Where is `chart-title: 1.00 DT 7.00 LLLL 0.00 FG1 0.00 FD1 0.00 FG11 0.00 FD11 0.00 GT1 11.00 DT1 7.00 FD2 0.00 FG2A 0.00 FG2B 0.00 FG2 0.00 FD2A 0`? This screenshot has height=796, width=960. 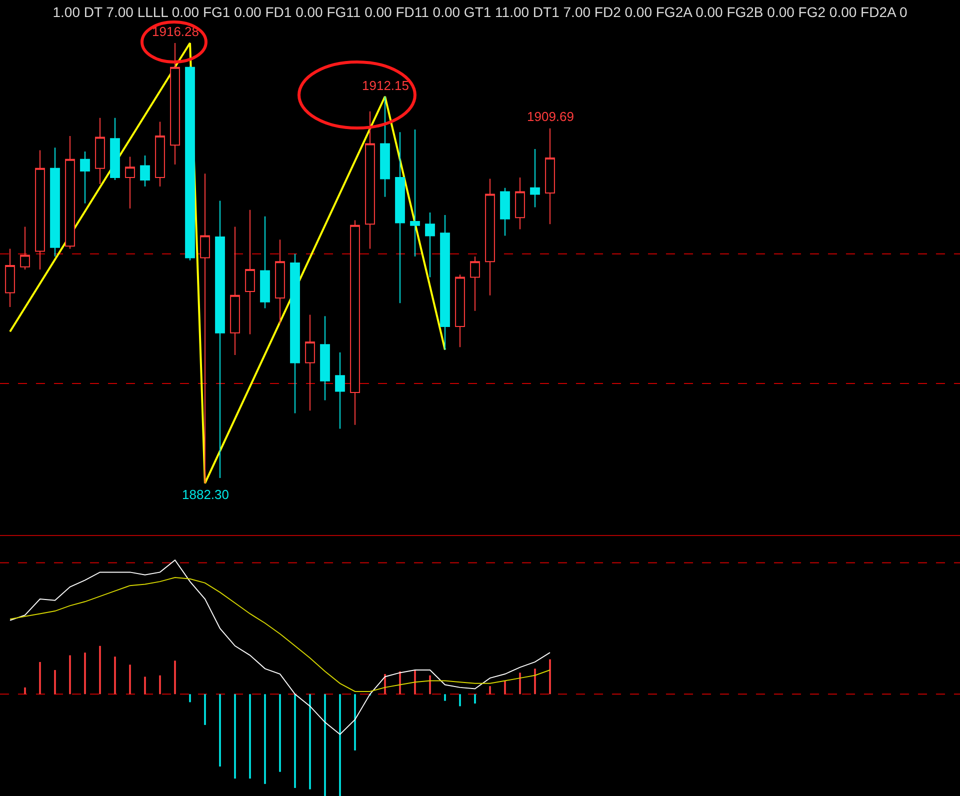
chart-title: 1.00 DT 7.00 LLLL 0.00 FG1 0.00 FD1 0.00 FG11 0.00 FD11 0.00 GT1 11.00 DT1 7.00 FD2 0.00 FG2A 0.00 FG2B 0.00 FG2 0.00 FD2A 0 is located at coordinates (480, 12).